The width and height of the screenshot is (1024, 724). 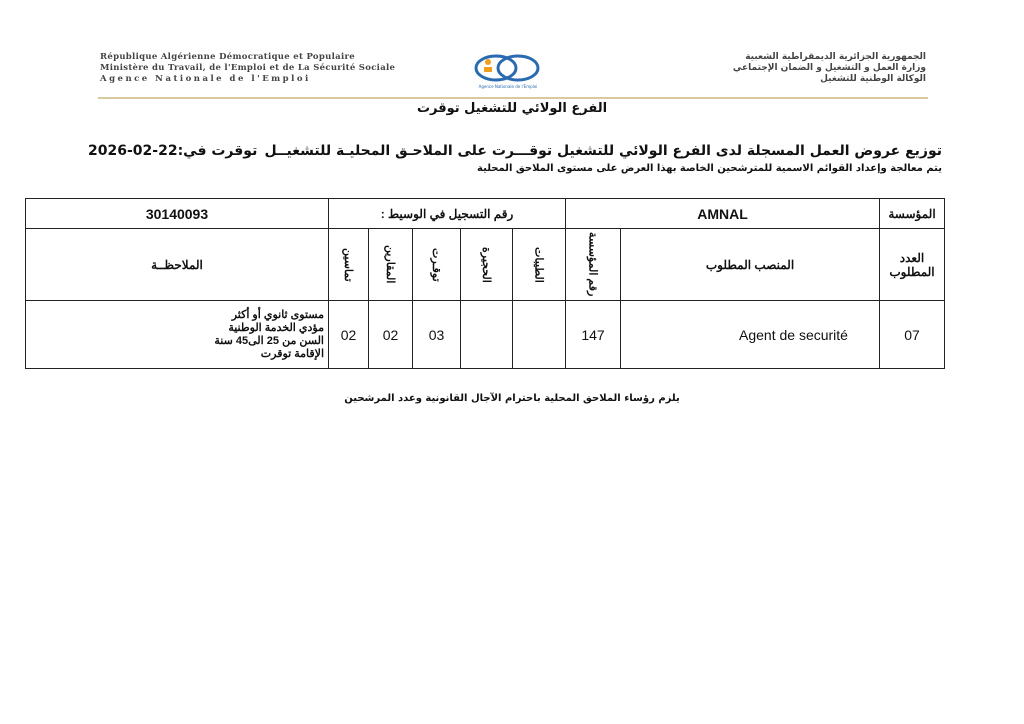 What do you see at coordinates (593, 334) in the screenshot?
I see `cell-company-no: 147` at bounding box center [593, 334].